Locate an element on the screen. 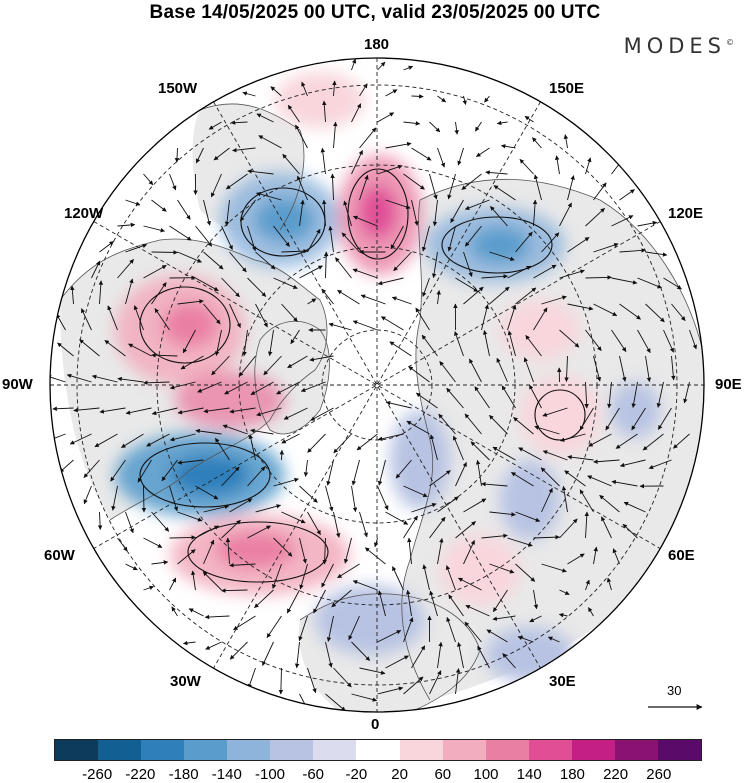 This screenshot has width=750, height=783. brand-mark: © is located at coordinates (730, 42).